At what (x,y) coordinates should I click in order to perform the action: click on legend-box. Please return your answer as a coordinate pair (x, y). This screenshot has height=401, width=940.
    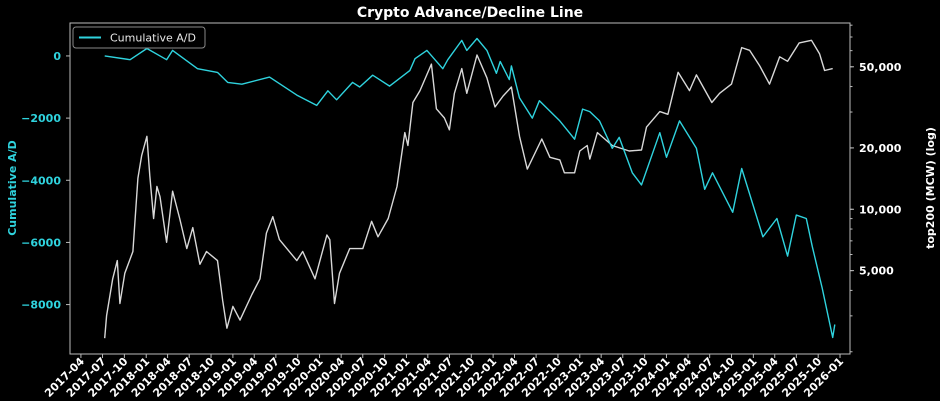
    Looking at the image, I should click on (139, 37).